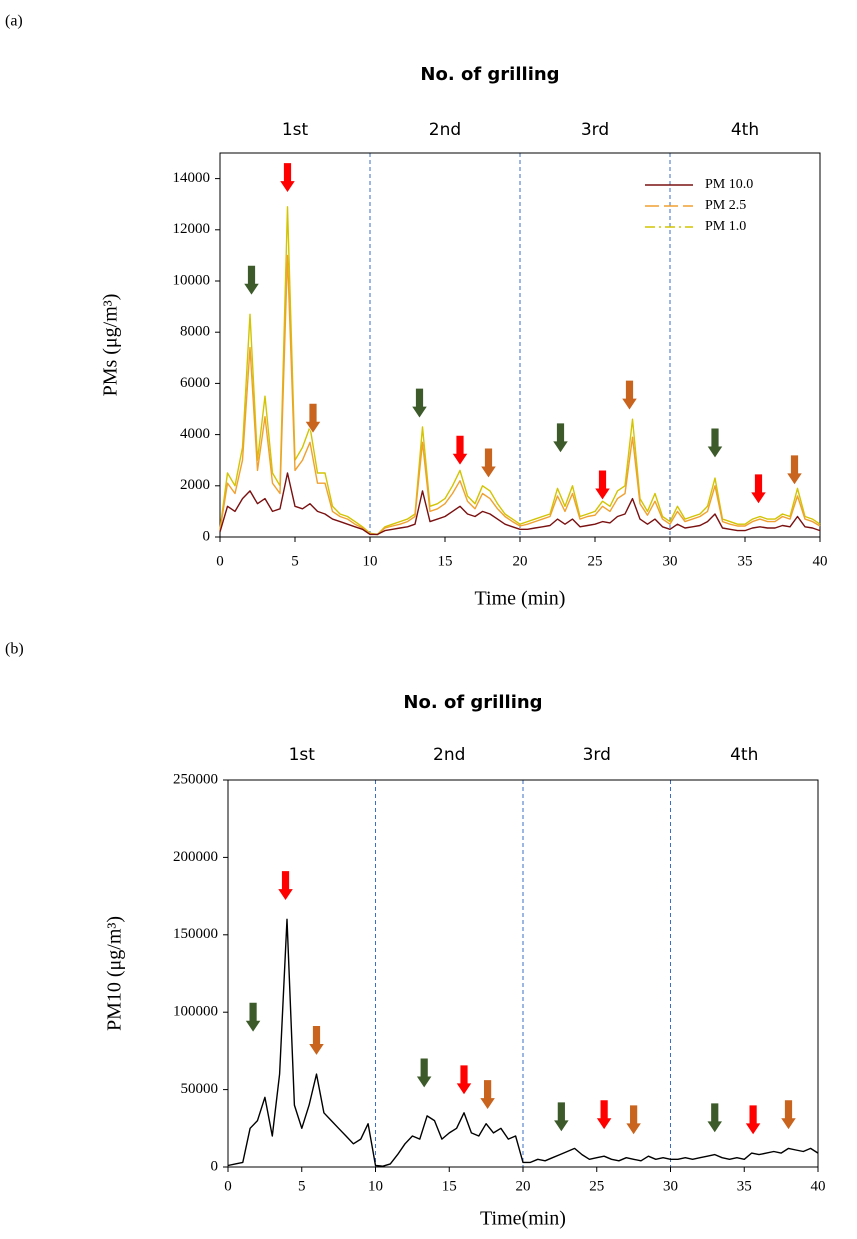 The width and height of the screenshot is (857, 1239). Describe the element at coordinates (520, 599) in the screenshot. I see `x-axis-label: Time (min)` at that location.